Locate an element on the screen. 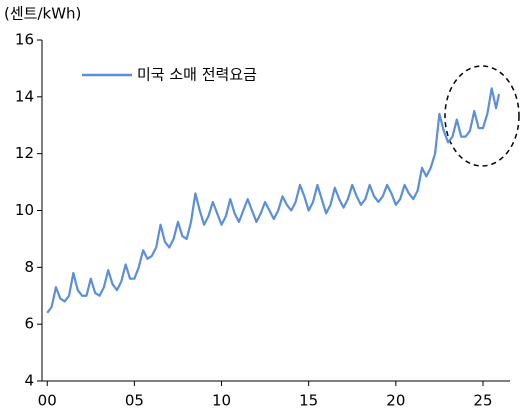 The width and height of the screenshot is (525, 413). x-tick-label: 25 is located at coordinates (482, 401).